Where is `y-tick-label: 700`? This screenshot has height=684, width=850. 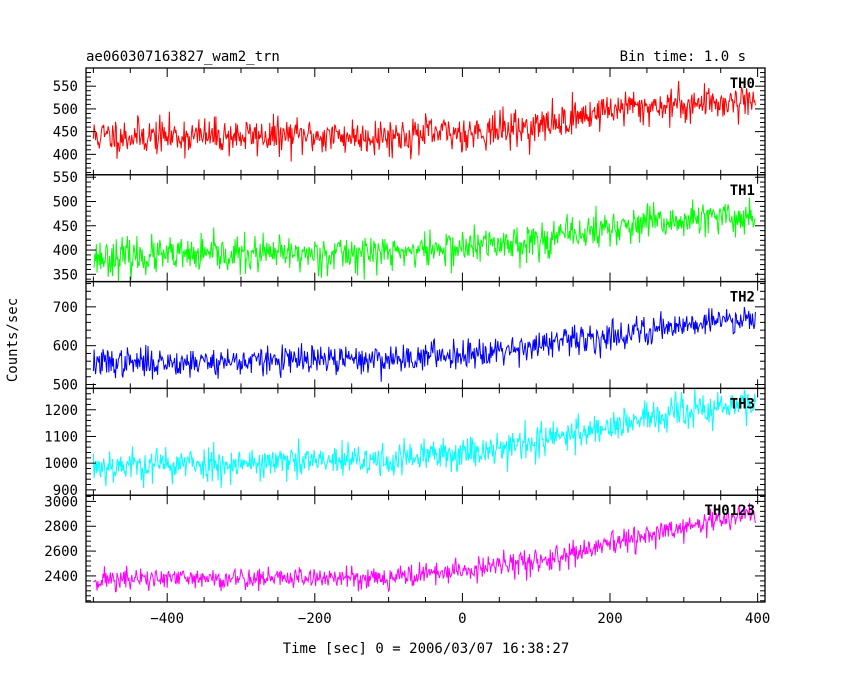 y-tick-label: 700 is located at coordinates (65, 308).